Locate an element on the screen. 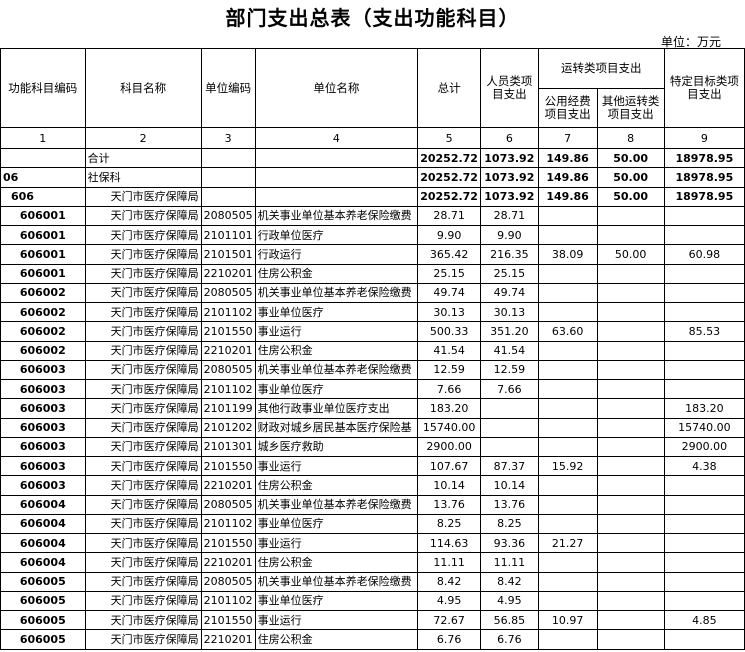 The image size is (745, 652). table-cell: 85.53 is located at coordinates (704, 331).